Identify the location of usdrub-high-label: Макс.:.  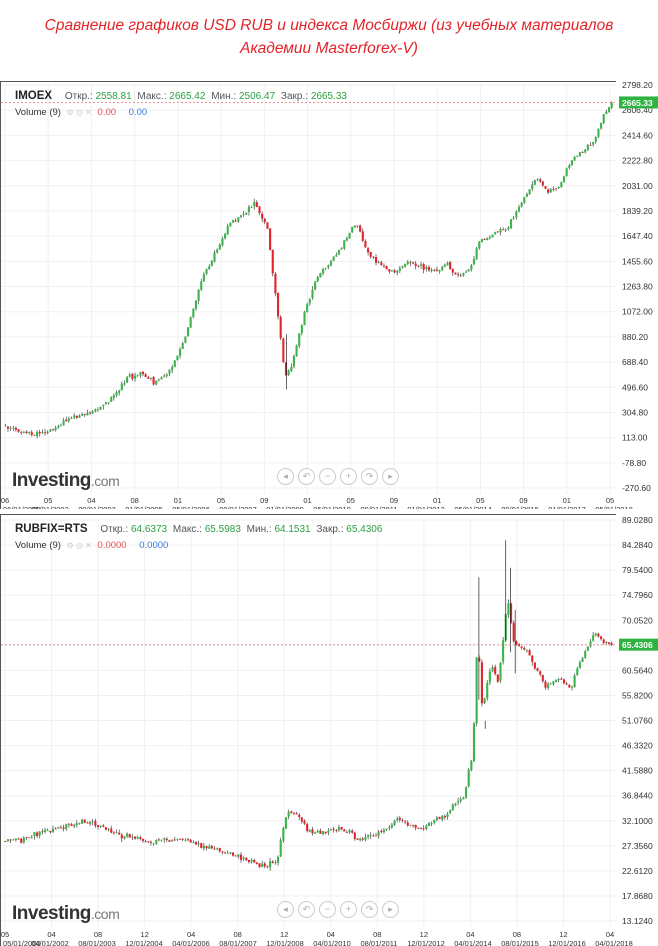
(187, 529).